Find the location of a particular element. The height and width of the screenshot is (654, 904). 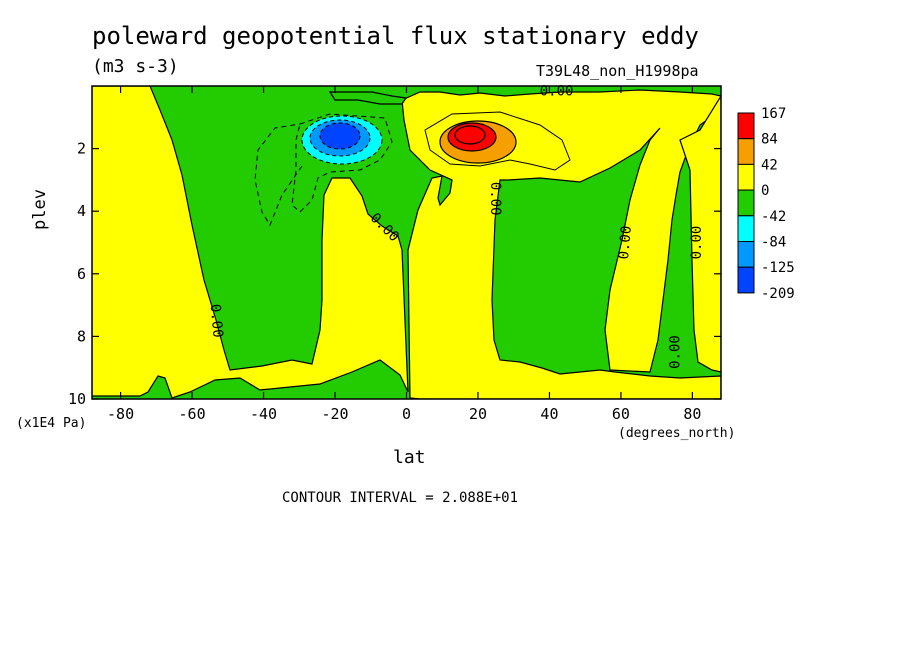

contour-interval: CONTOUR INTERVAL = 2.088E+01 is located at coordinates (400, 498).